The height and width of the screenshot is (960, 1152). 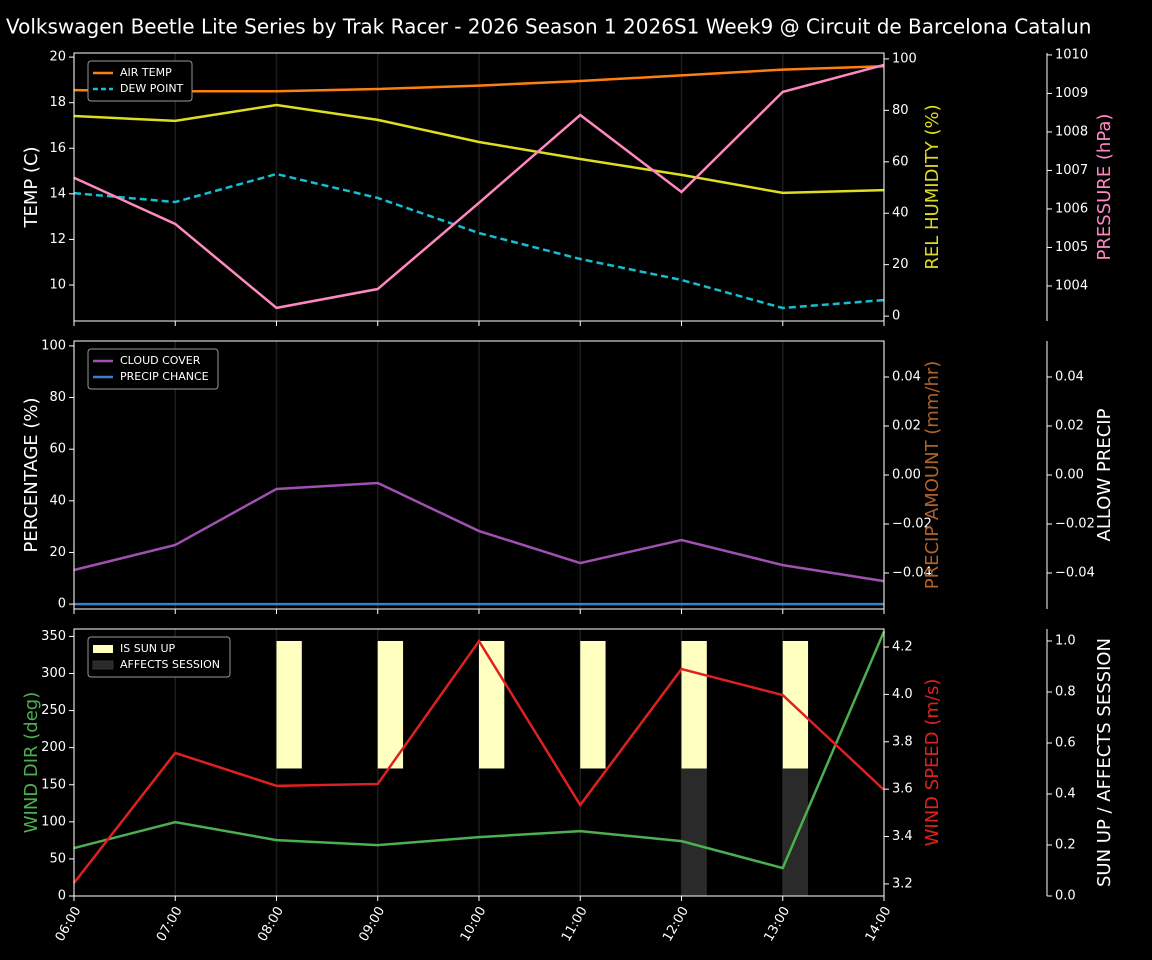 I want to click on y3-tick-label: 0.02, so click(x=1069, y=426).